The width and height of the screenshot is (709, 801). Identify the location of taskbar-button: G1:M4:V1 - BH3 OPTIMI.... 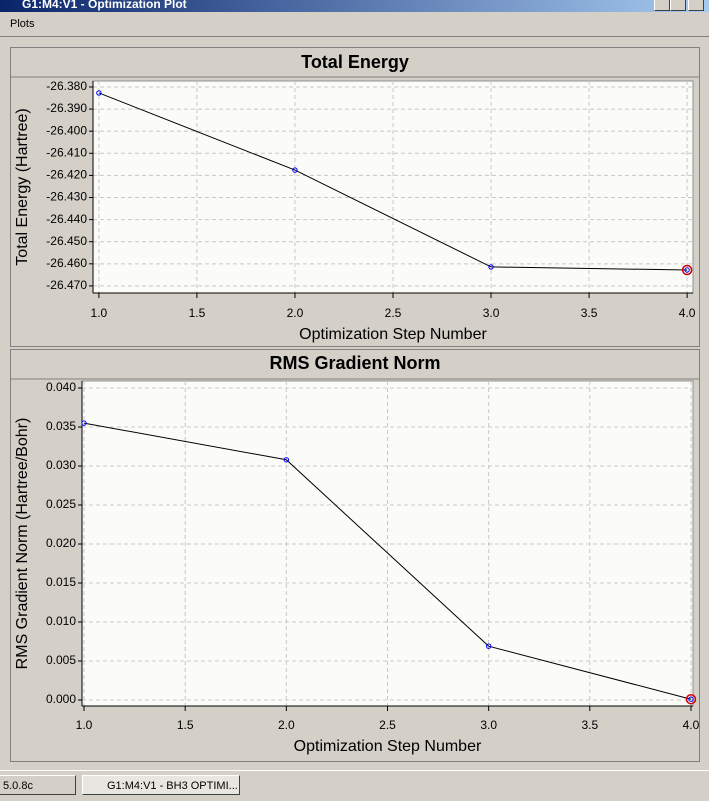
(161, 785).